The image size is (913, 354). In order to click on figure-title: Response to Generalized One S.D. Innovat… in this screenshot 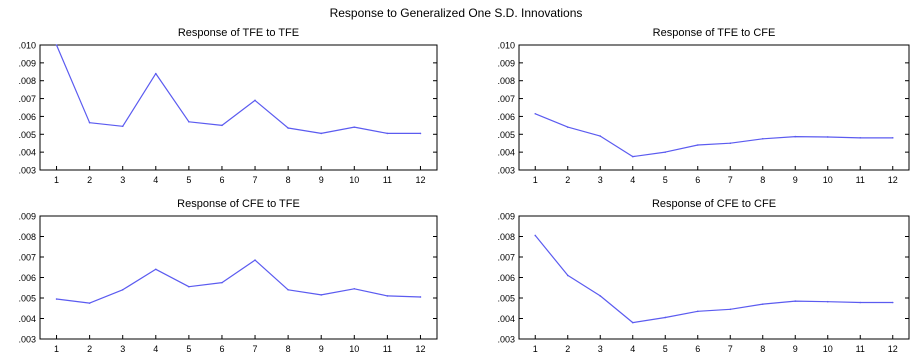, I will do `click(456, 13)`.